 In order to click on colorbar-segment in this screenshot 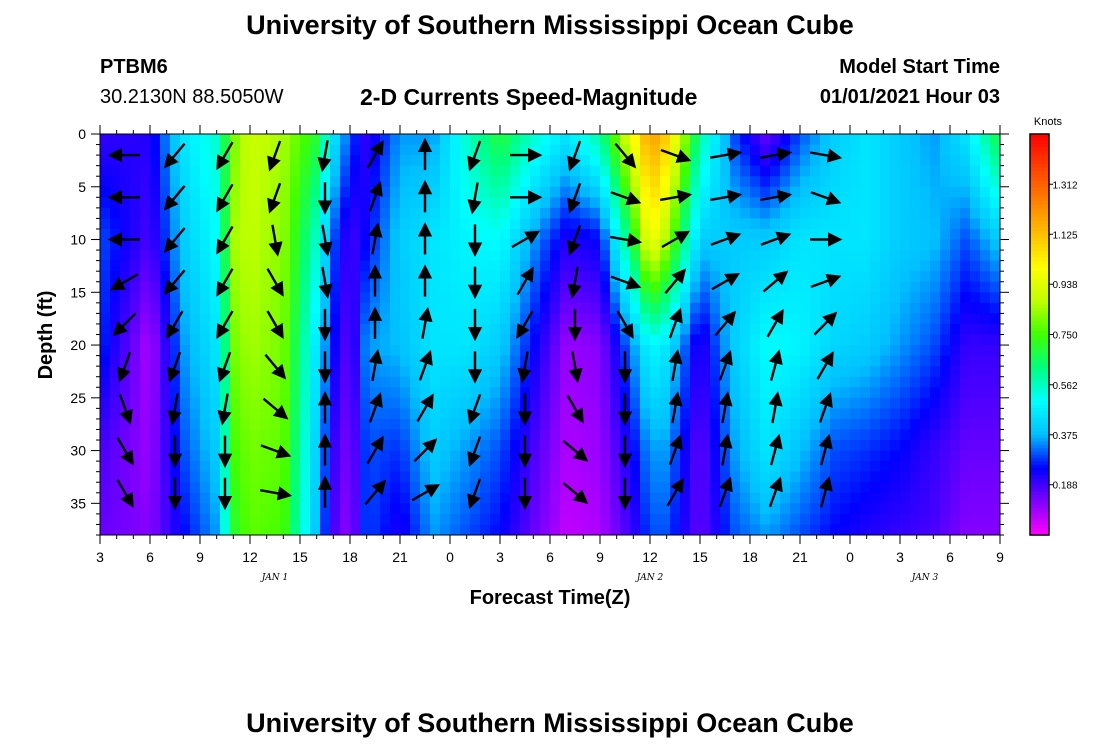, I will do `click(1039, 483)`.